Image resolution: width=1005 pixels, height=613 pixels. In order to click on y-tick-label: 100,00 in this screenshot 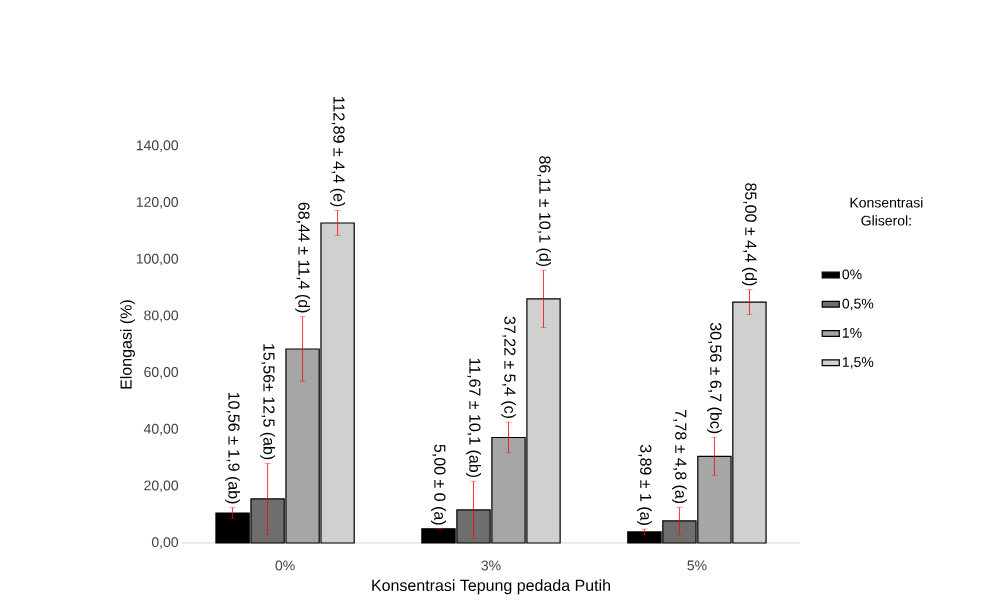, I will do `click(157, 259)`.